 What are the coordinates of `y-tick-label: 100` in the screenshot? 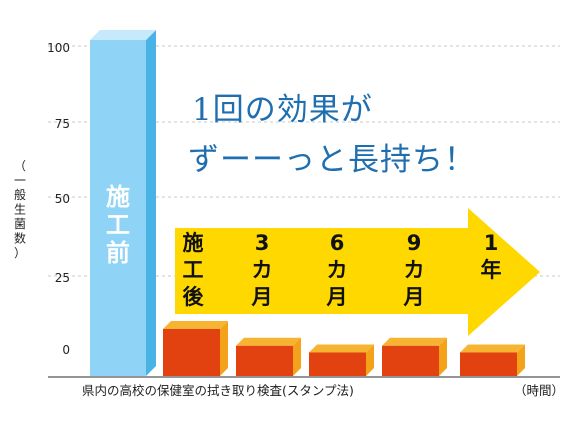 It's located at (58, 48).